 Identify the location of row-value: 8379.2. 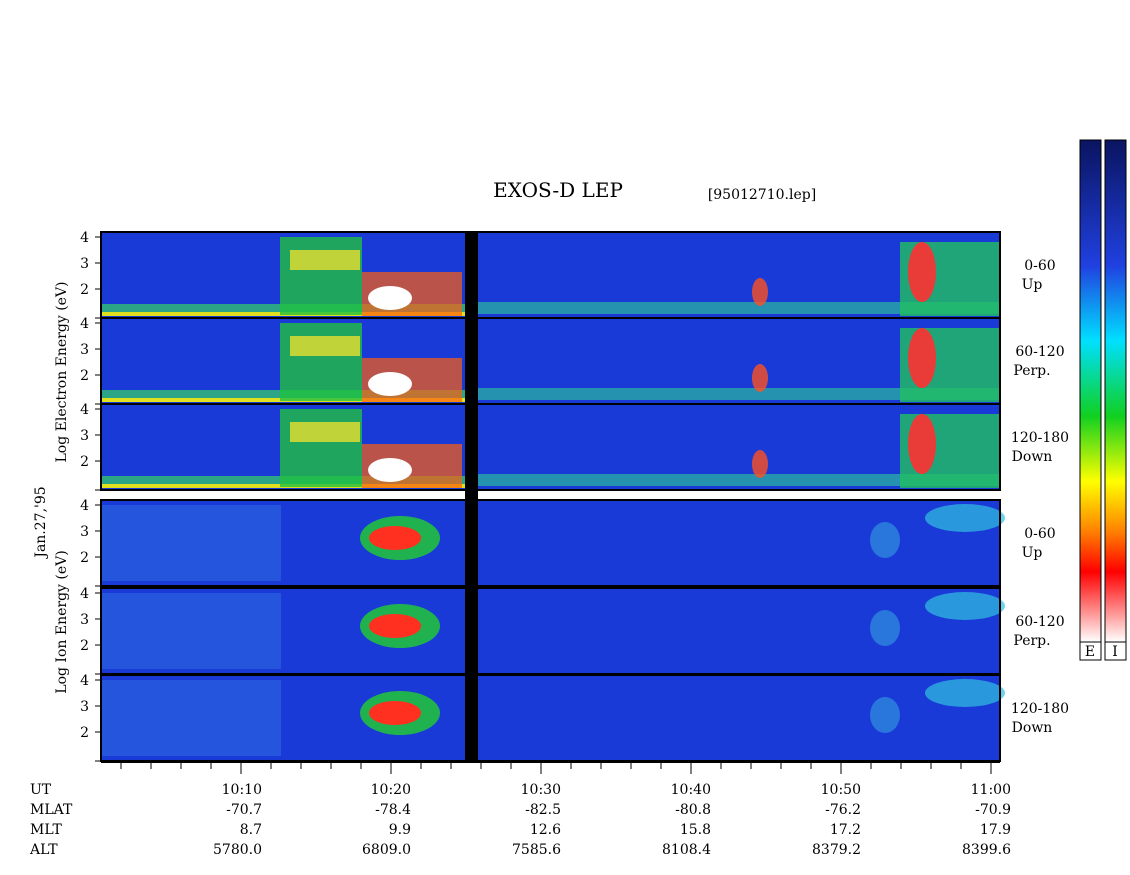
(836, 850).